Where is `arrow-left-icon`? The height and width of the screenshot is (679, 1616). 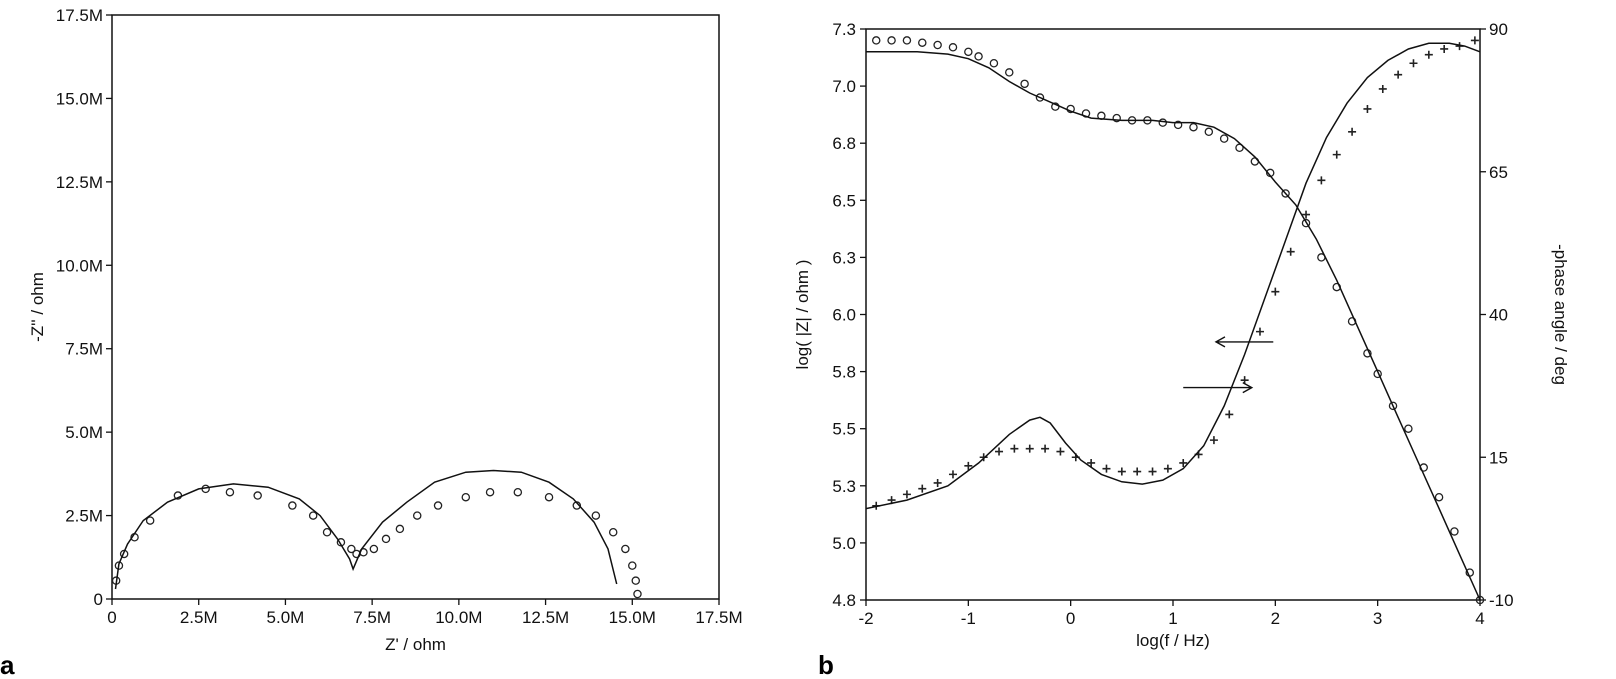 arrow-left-icon is located at coordinates (1244, 342).